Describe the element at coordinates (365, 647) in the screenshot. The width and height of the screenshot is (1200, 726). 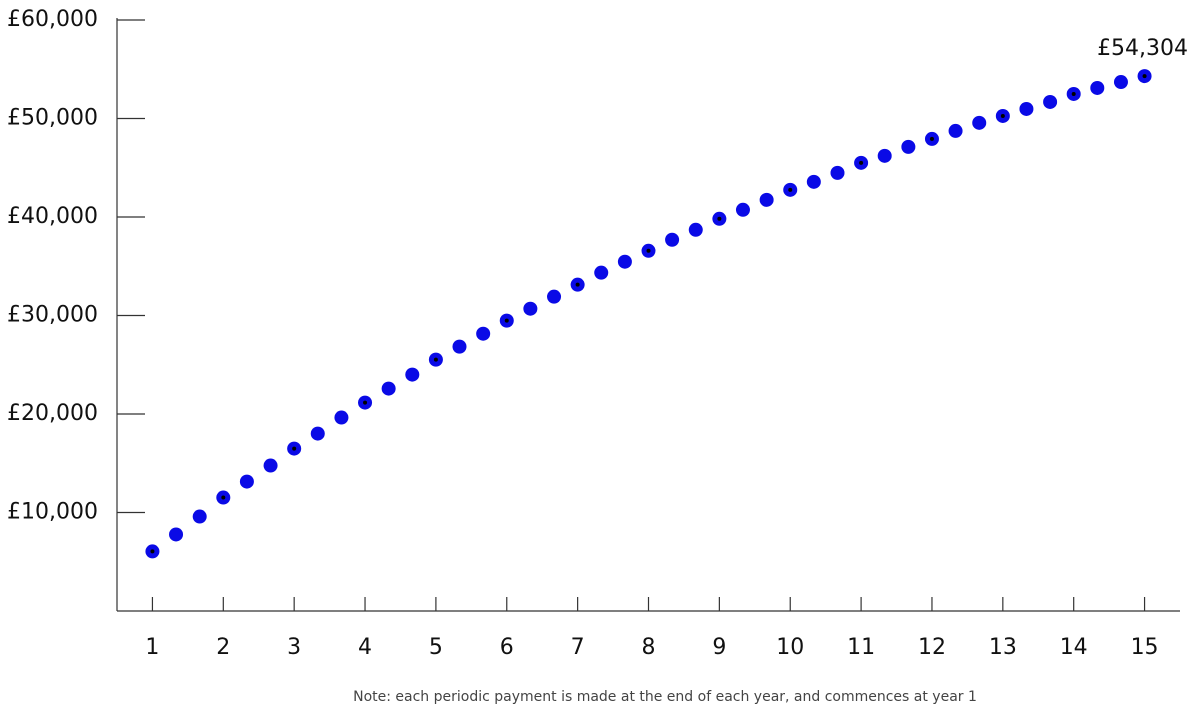
I see `x-tick-label: 4` at that location.